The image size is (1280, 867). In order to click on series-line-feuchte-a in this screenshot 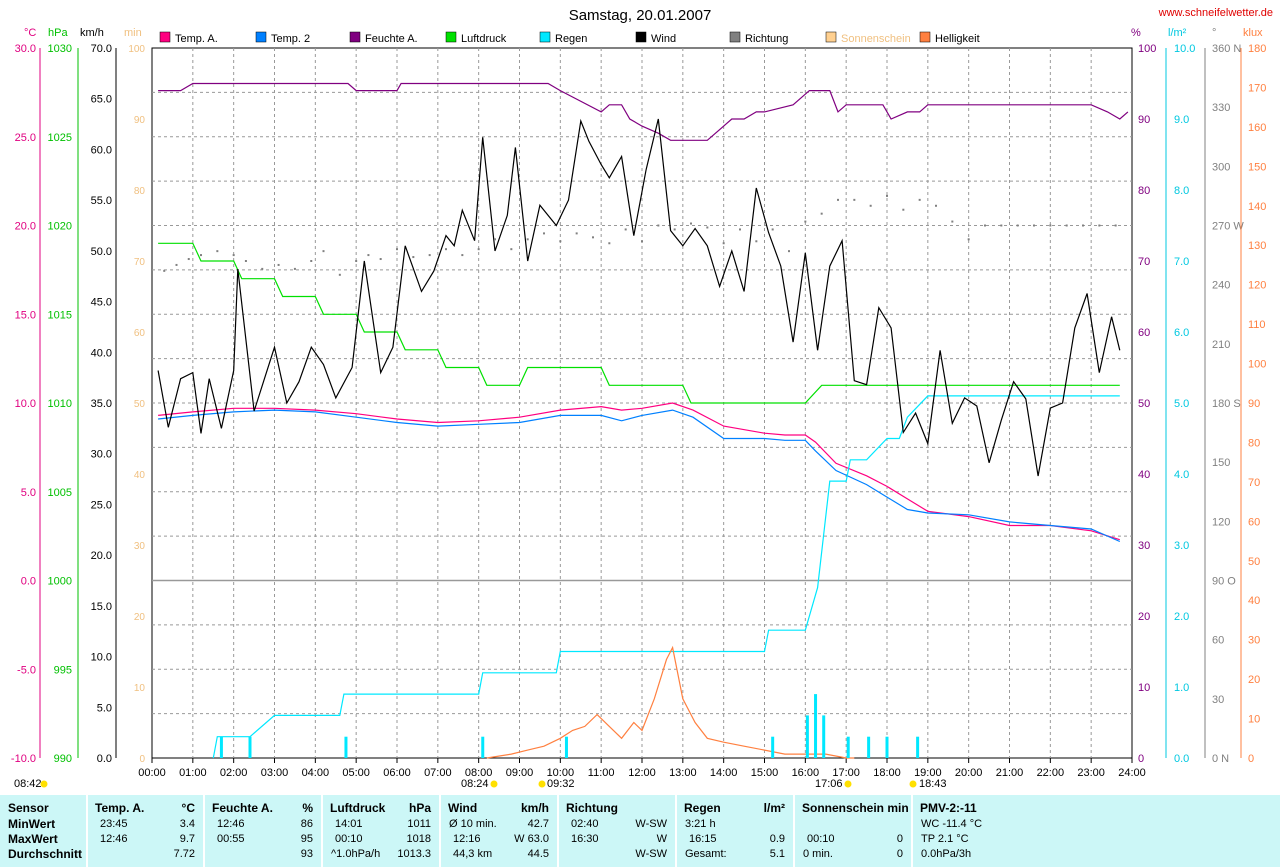, I will do `click(643, 111)`.